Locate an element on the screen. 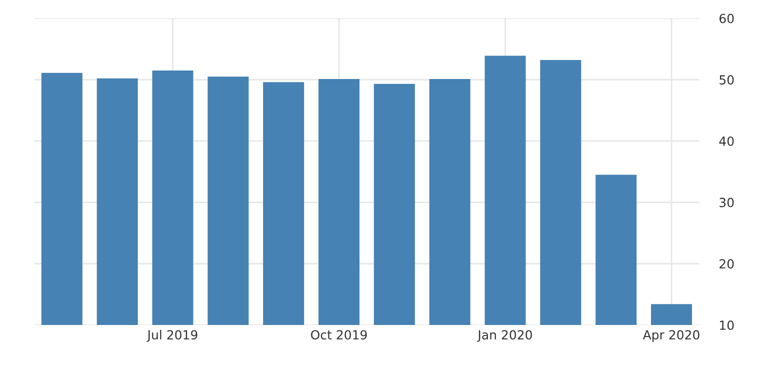 The image size is (760, 366). x-tick-label: Apr 2020 is located at coordinates (671, 336).